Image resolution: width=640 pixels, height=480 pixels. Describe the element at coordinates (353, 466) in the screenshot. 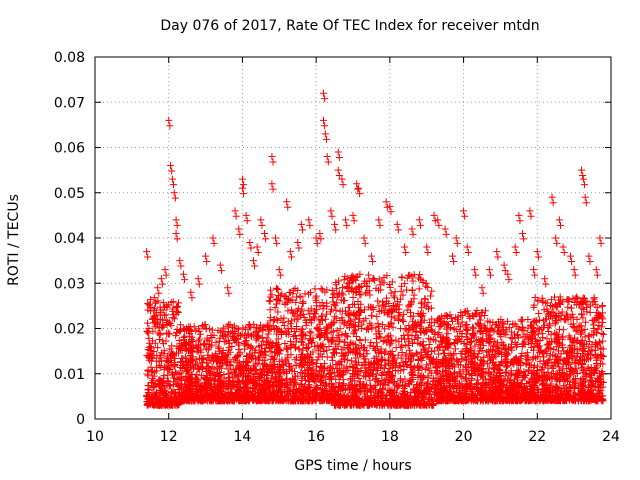

I see `x-axis-label: GPS time / hours` at that location.